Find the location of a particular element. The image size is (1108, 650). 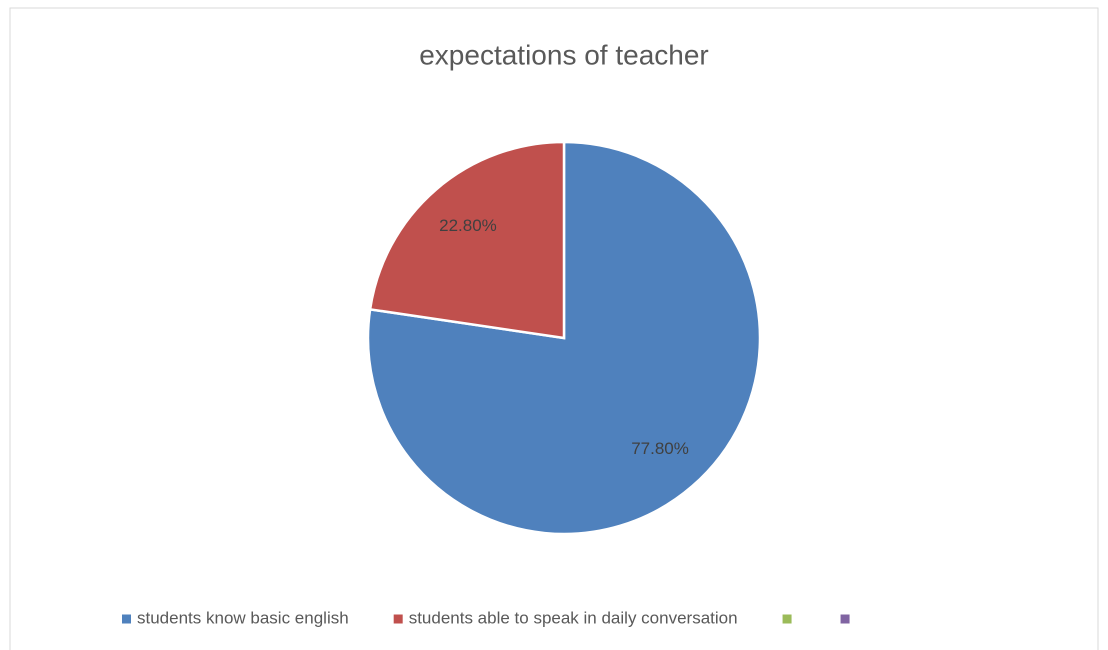

legend-label: students know basic english is located at coordinates (243, 617).